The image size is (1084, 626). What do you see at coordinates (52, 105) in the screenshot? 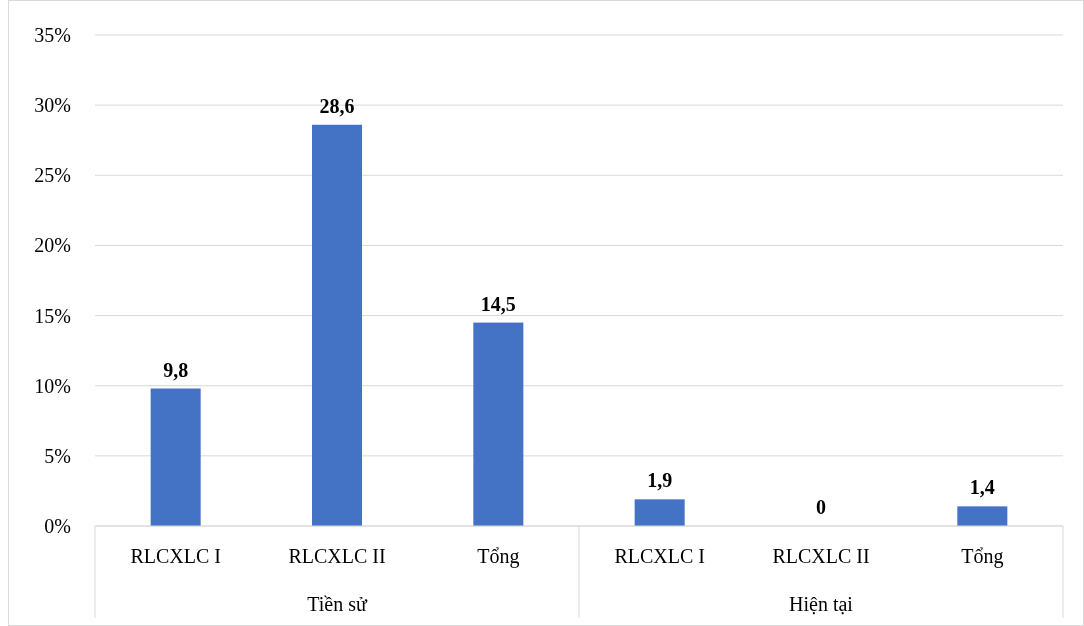
I see `y-tick-label: 30%` at bounding box center [52, 105].